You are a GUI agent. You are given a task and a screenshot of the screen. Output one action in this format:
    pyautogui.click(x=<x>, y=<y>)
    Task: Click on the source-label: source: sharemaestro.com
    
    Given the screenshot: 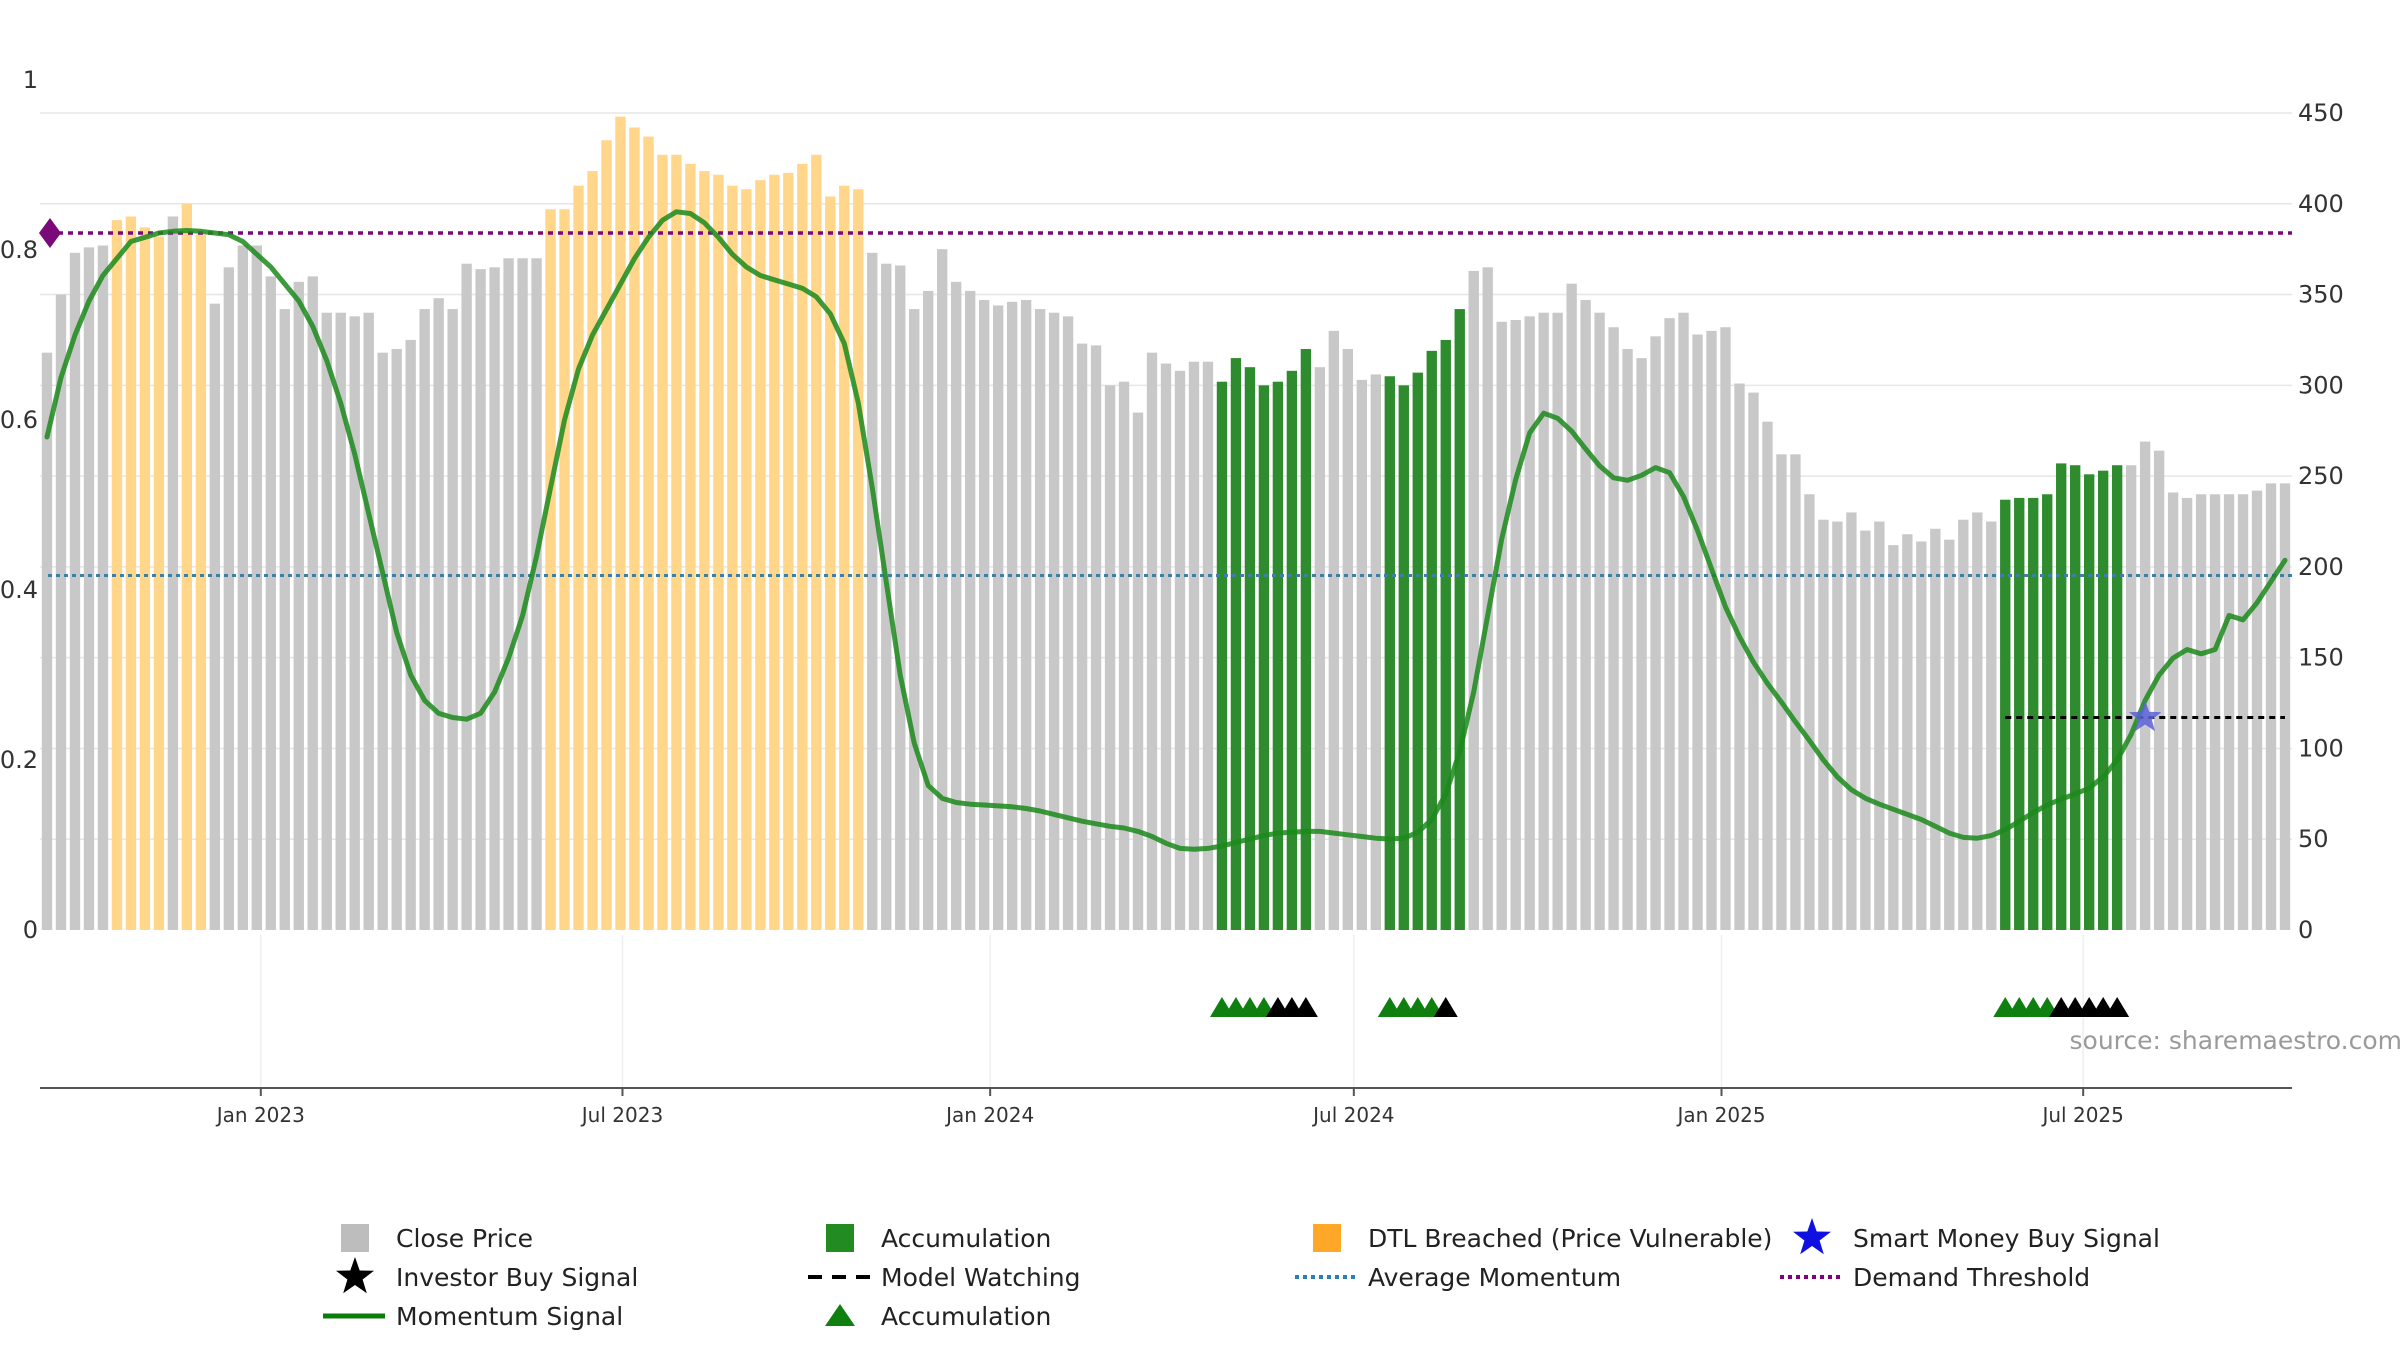 What is the action you would take?
    pyautogui.click(x=2235, y=1040)
    